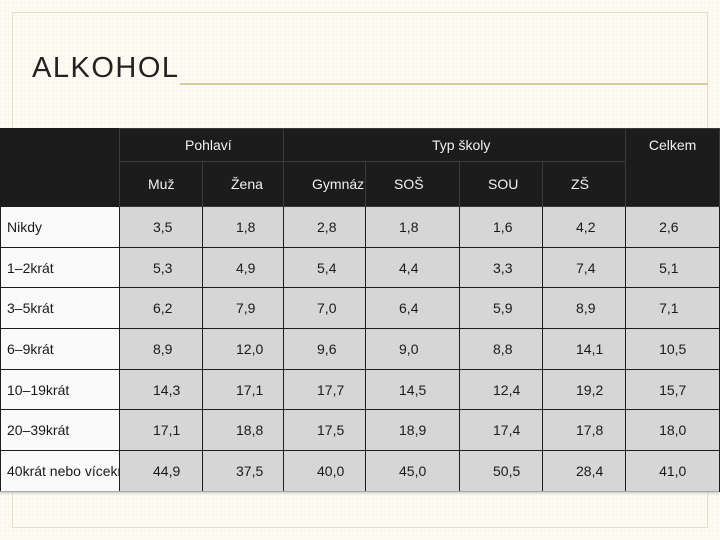 This screenshot has height=540, width=720. Describe the element at coordinates (444, 84) in the screenshot. I see `title-underline` at that location.